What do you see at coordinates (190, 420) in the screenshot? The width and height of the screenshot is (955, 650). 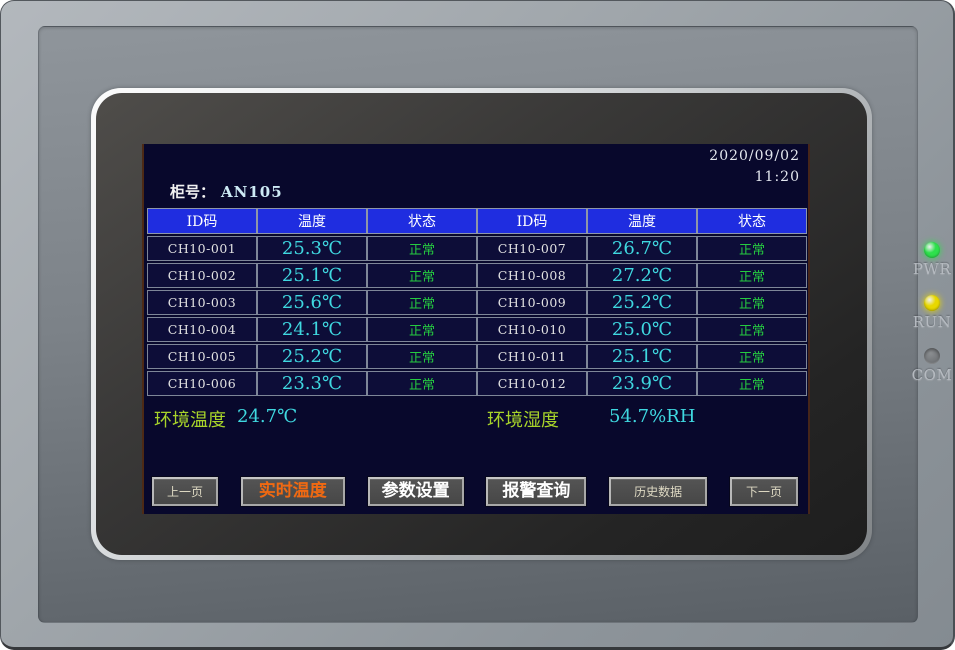 I see `ambient-temp-label: 环境温度` at bounding box center [190, 420].